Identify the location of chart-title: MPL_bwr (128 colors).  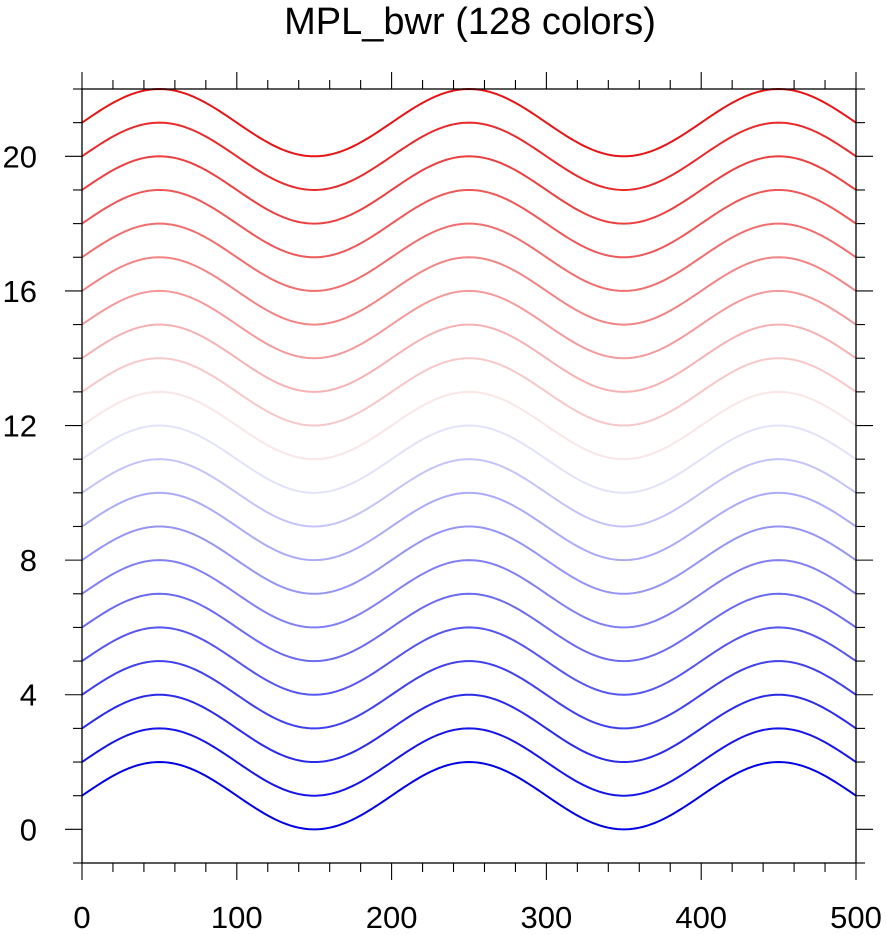
(470, 22).